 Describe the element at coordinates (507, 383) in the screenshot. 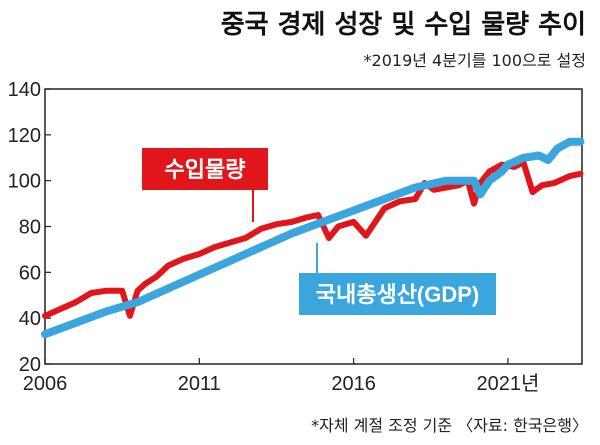

I see `x-tick-label: 2021년` at that location.